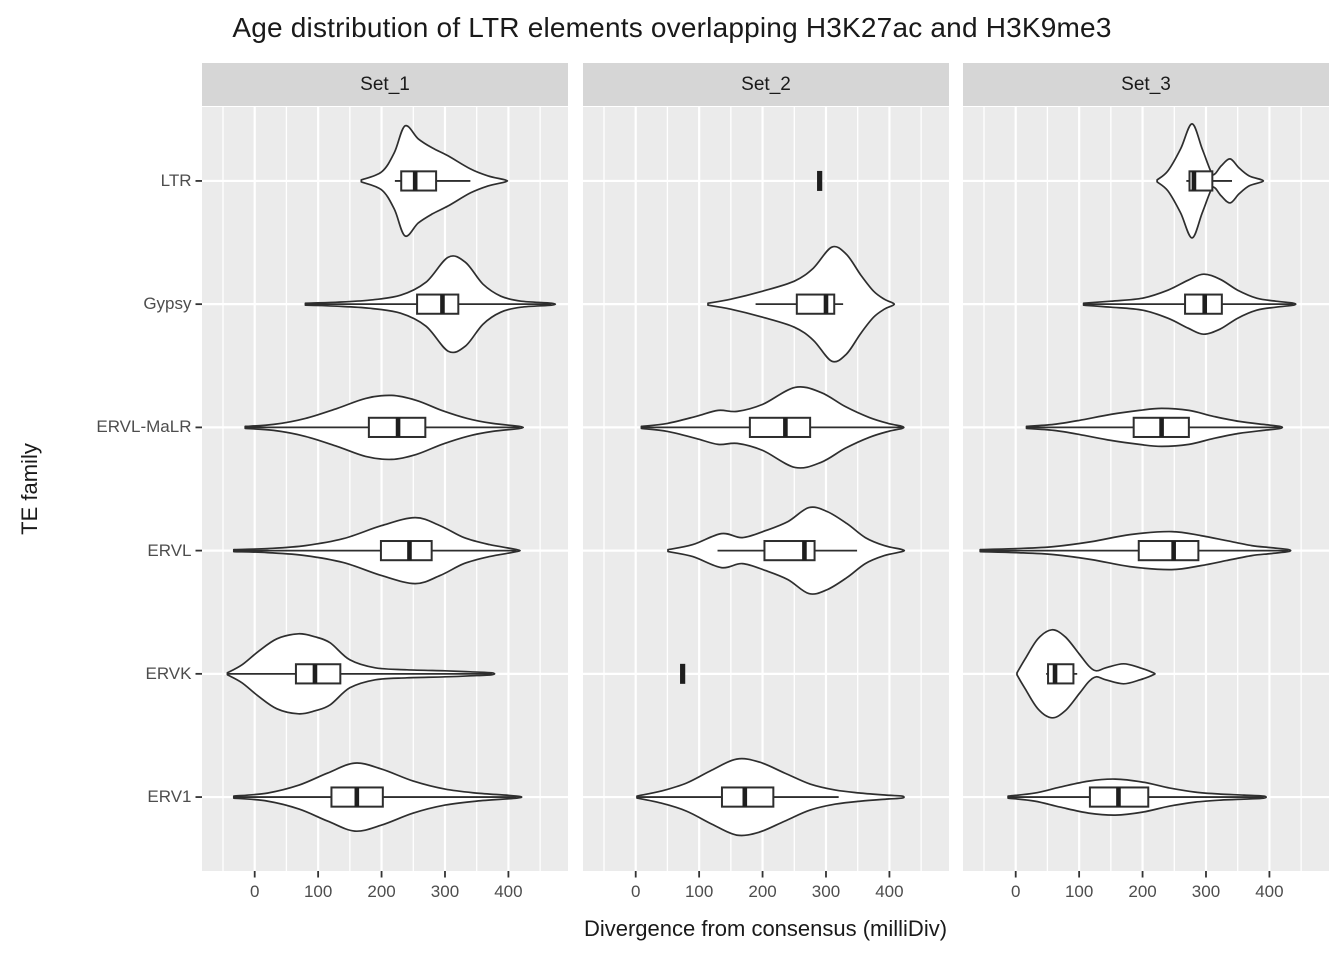 Image resolution: width=1344 pixels, height=960 pixels. Describe the element at coordinates (804, 551) in the screenshot. I see `median-Set_2-ERVL` at that location.